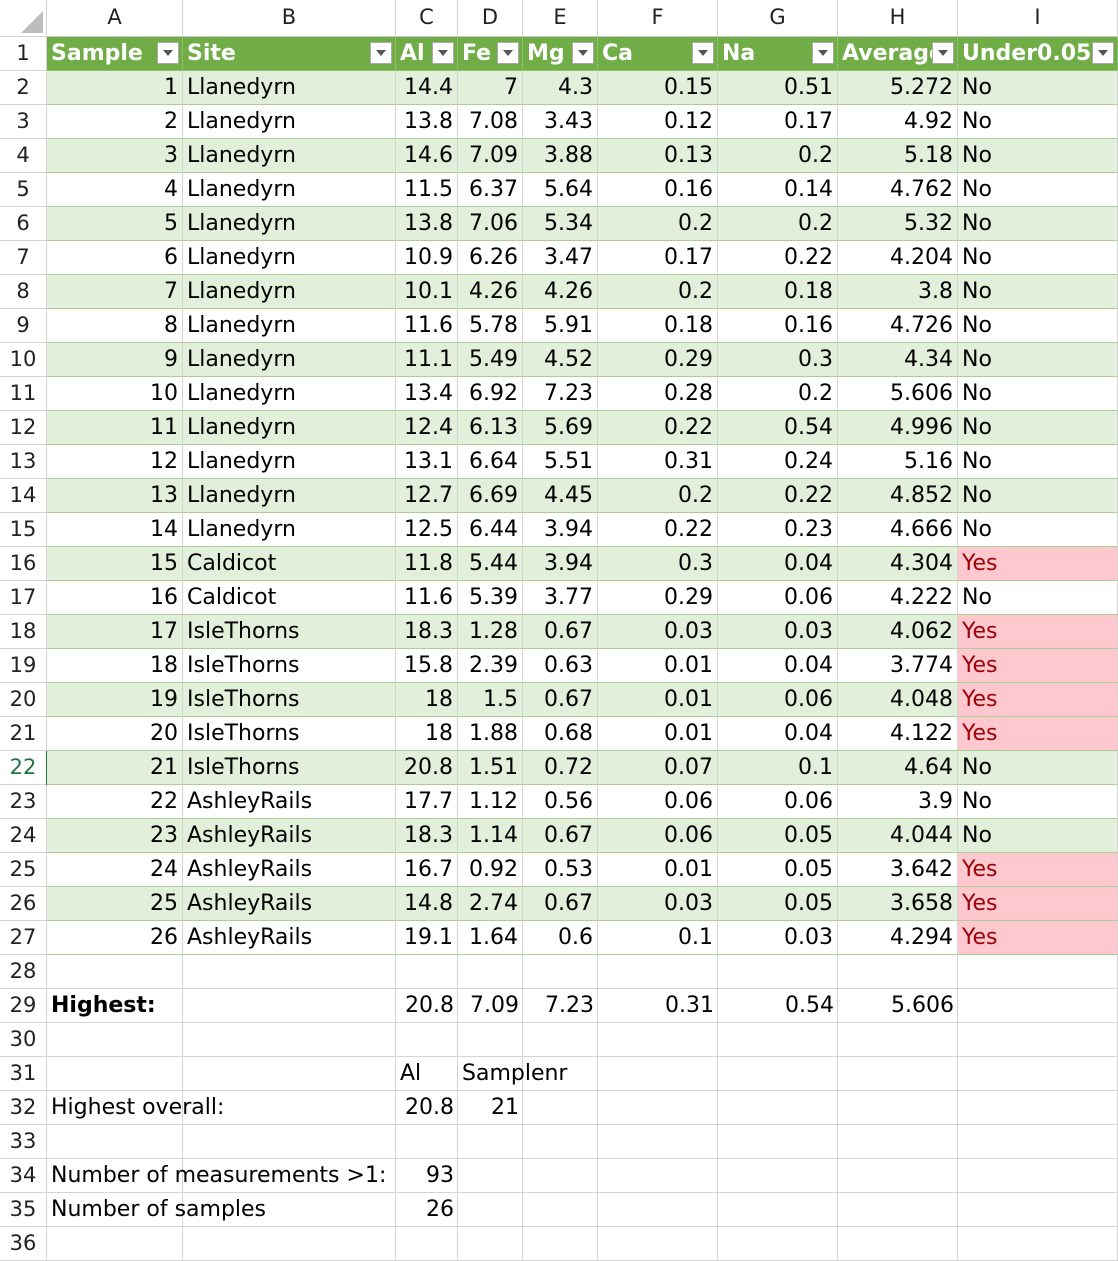 This screenshot has width=1118, height=1261. Describe the element at coordinates (898, 632) in the screenshot. I see `cell-average: 4.062` at that location.